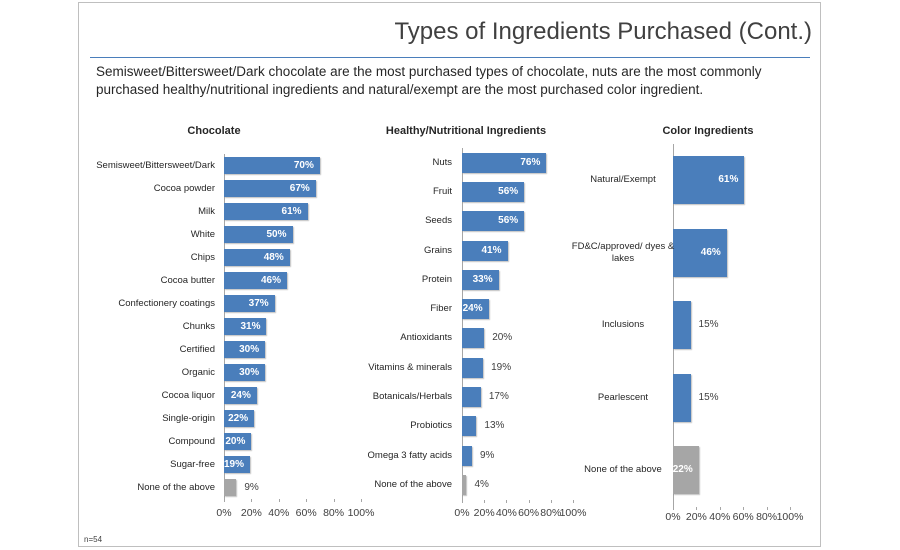  What do you see at coordinates (728, 180) in the screenshot?
I see `data-label: 61%` at bounding box center [728, 180].